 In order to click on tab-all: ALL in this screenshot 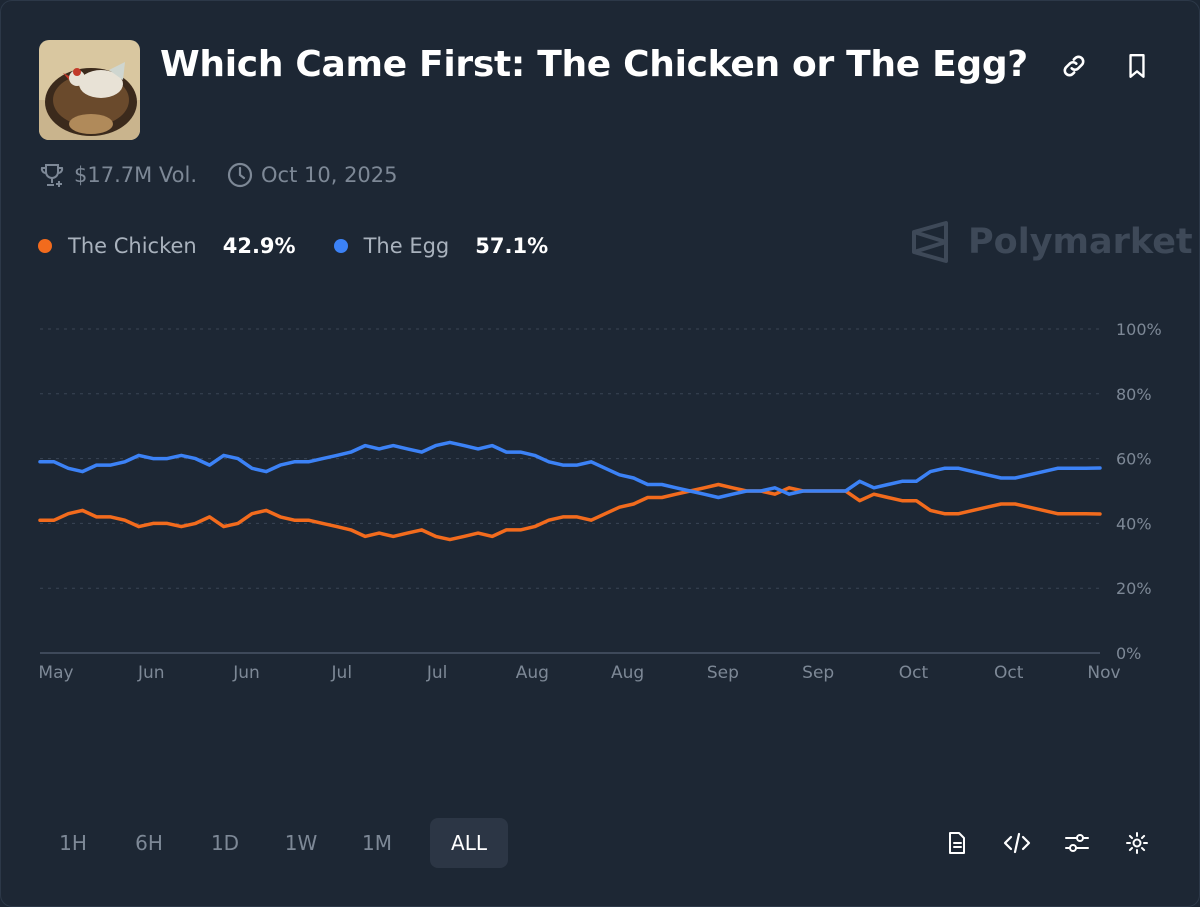, I will do `click(469, 843)`.